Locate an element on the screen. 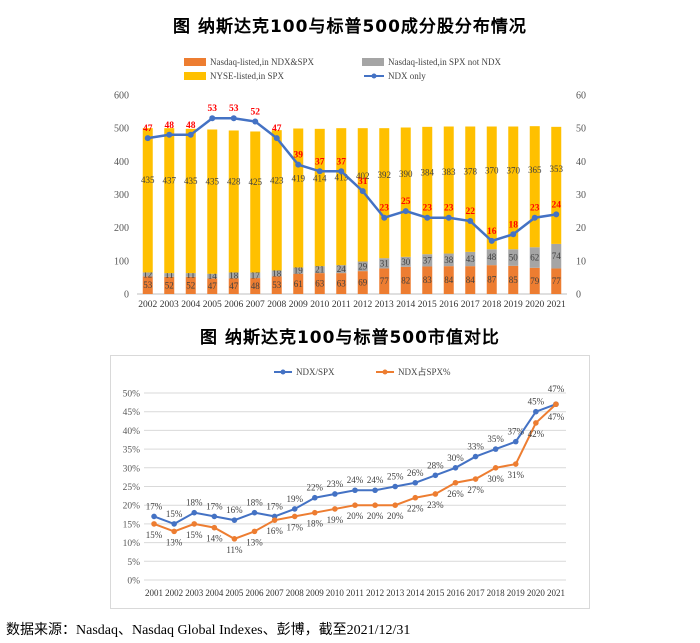  bar-value-label: 428 is located at coordinates (234, 182).